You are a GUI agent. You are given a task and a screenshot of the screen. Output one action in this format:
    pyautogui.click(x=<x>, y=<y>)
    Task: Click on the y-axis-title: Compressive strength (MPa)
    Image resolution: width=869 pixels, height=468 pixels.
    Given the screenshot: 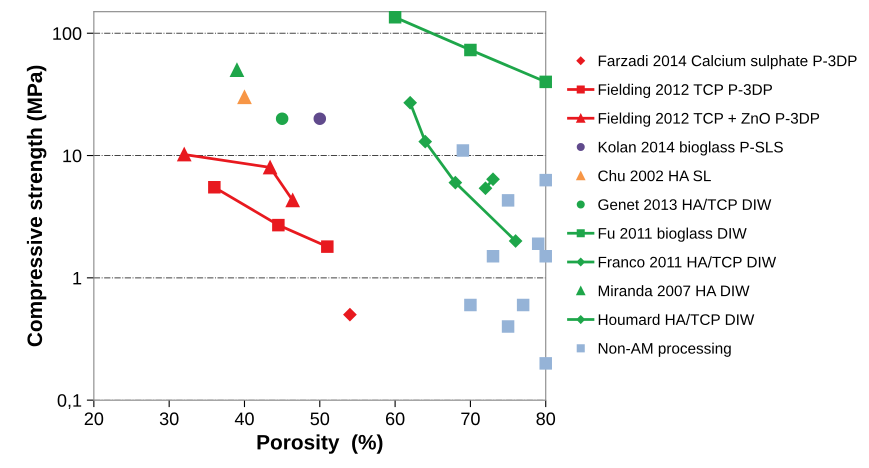 What is the action you would take?
    pyautogui.click(x=36, y=206)
    